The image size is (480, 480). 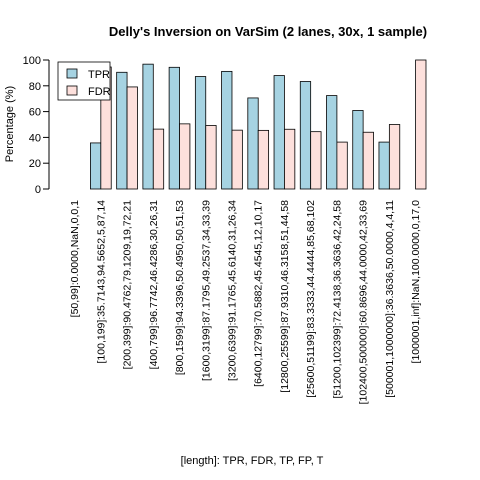 I want to click on y-tick-label: 80, so click(x=35, y=87).